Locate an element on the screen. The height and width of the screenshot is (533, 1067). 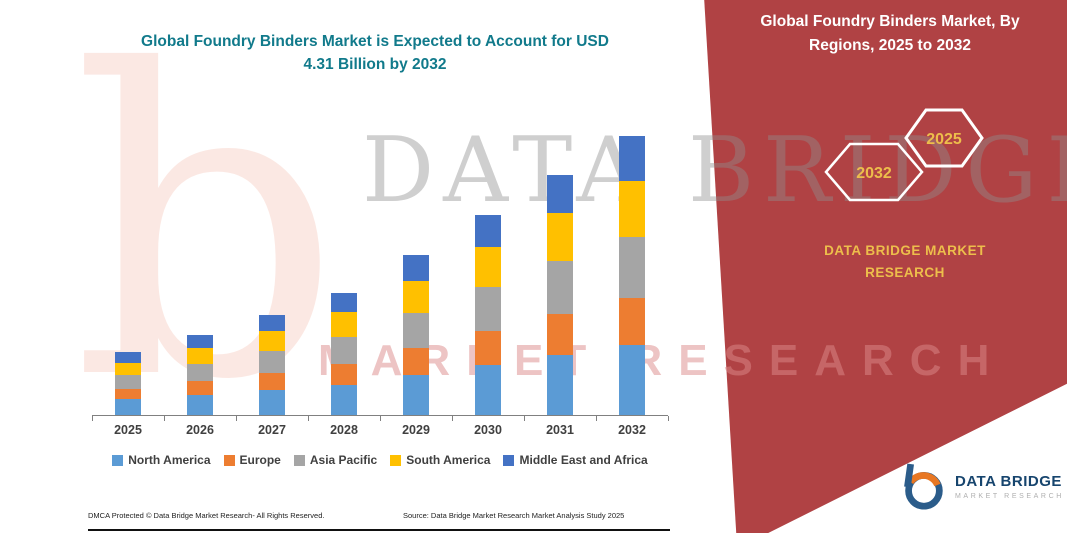
bar-stack-2025 is located at coordinates (128, 383).